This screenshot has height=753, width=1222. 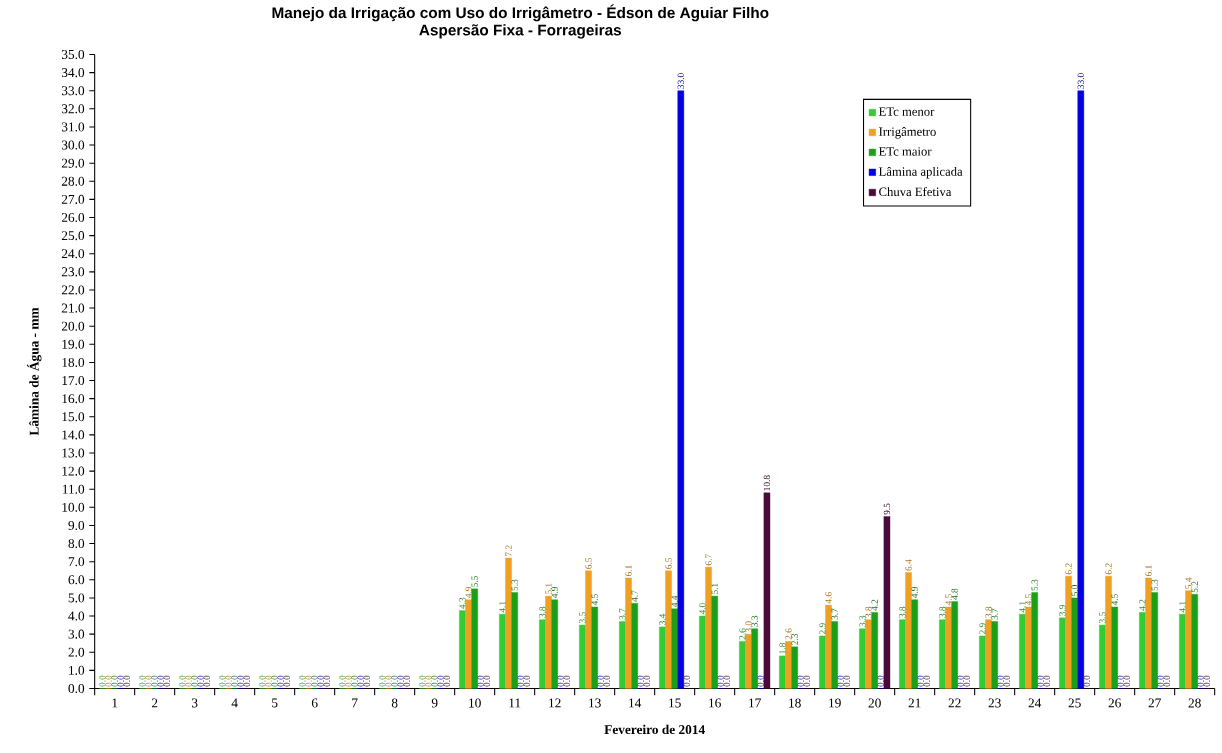 What do you see at coordinates (908, 565) in the screenshot?
I see `data-label: 6.4` at bounding box center [908, 565].